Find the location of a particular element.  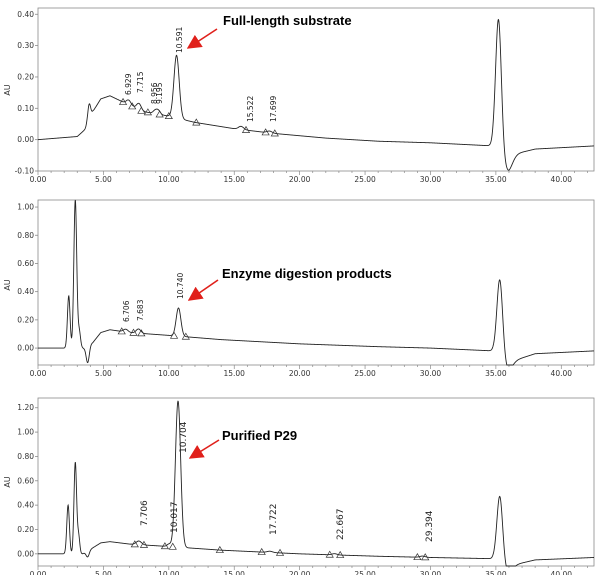

y-axis-label-2: AU is located at coordinates (7, 284).